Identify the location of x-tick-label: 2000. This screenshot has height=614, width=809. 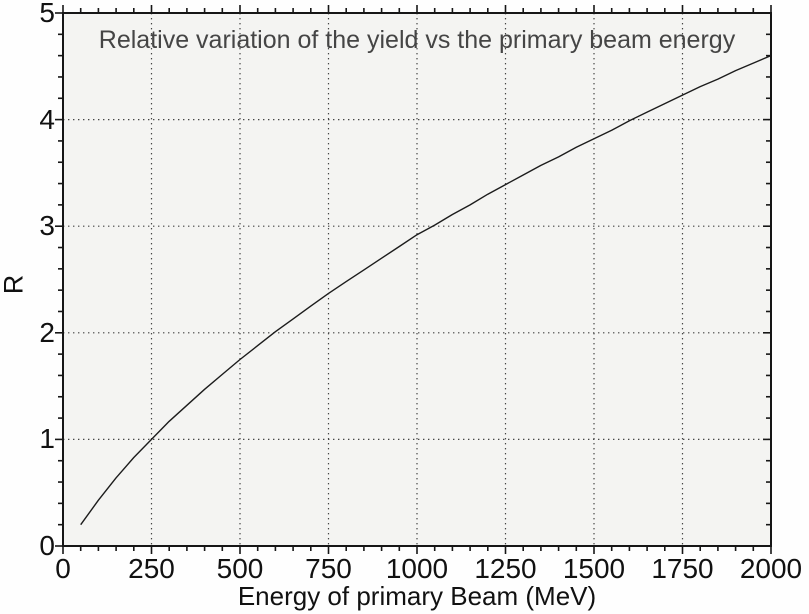
(771, 568).